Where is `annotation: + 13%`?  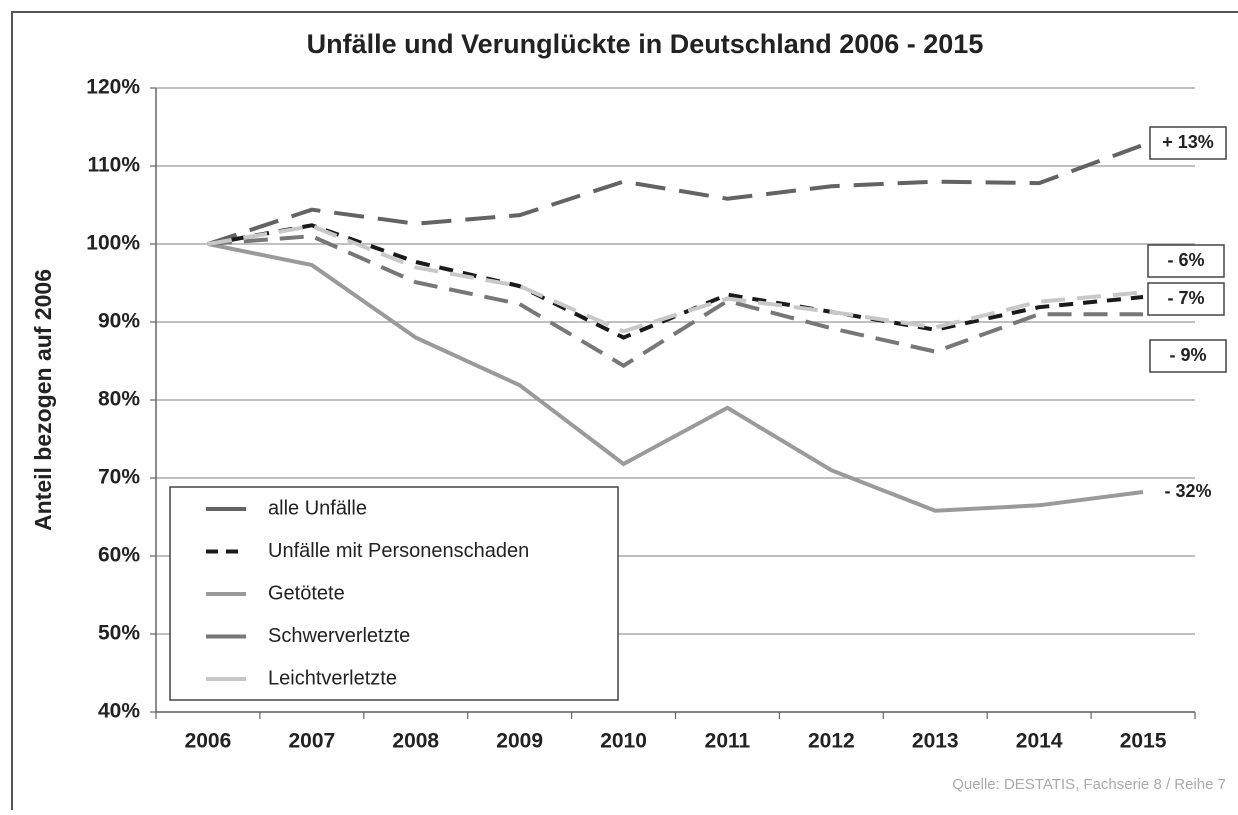
annotation: + 13% is located at coordinates (1188, 142).